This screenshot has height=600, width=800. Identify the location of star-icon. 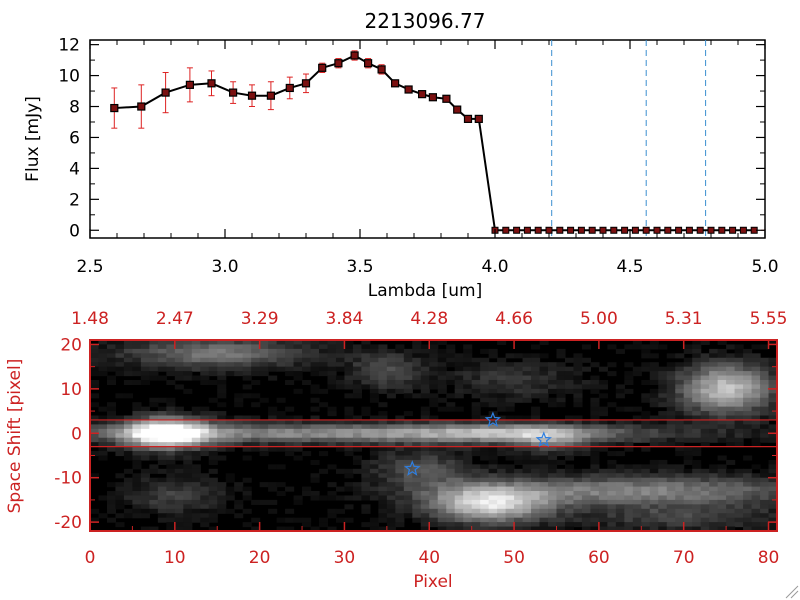
(543, 439).